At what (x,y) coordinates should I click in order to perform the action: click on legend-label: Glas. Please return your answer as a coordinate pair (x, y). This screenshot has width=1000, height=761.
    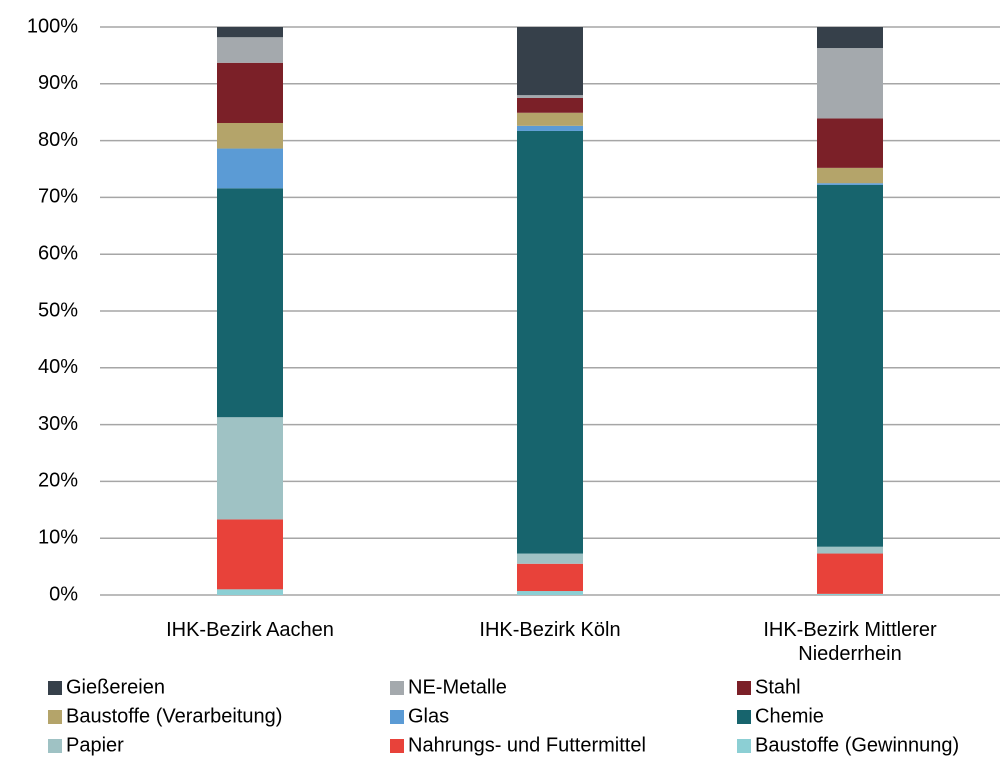
    Looking at the image, I should click on (428, 716).